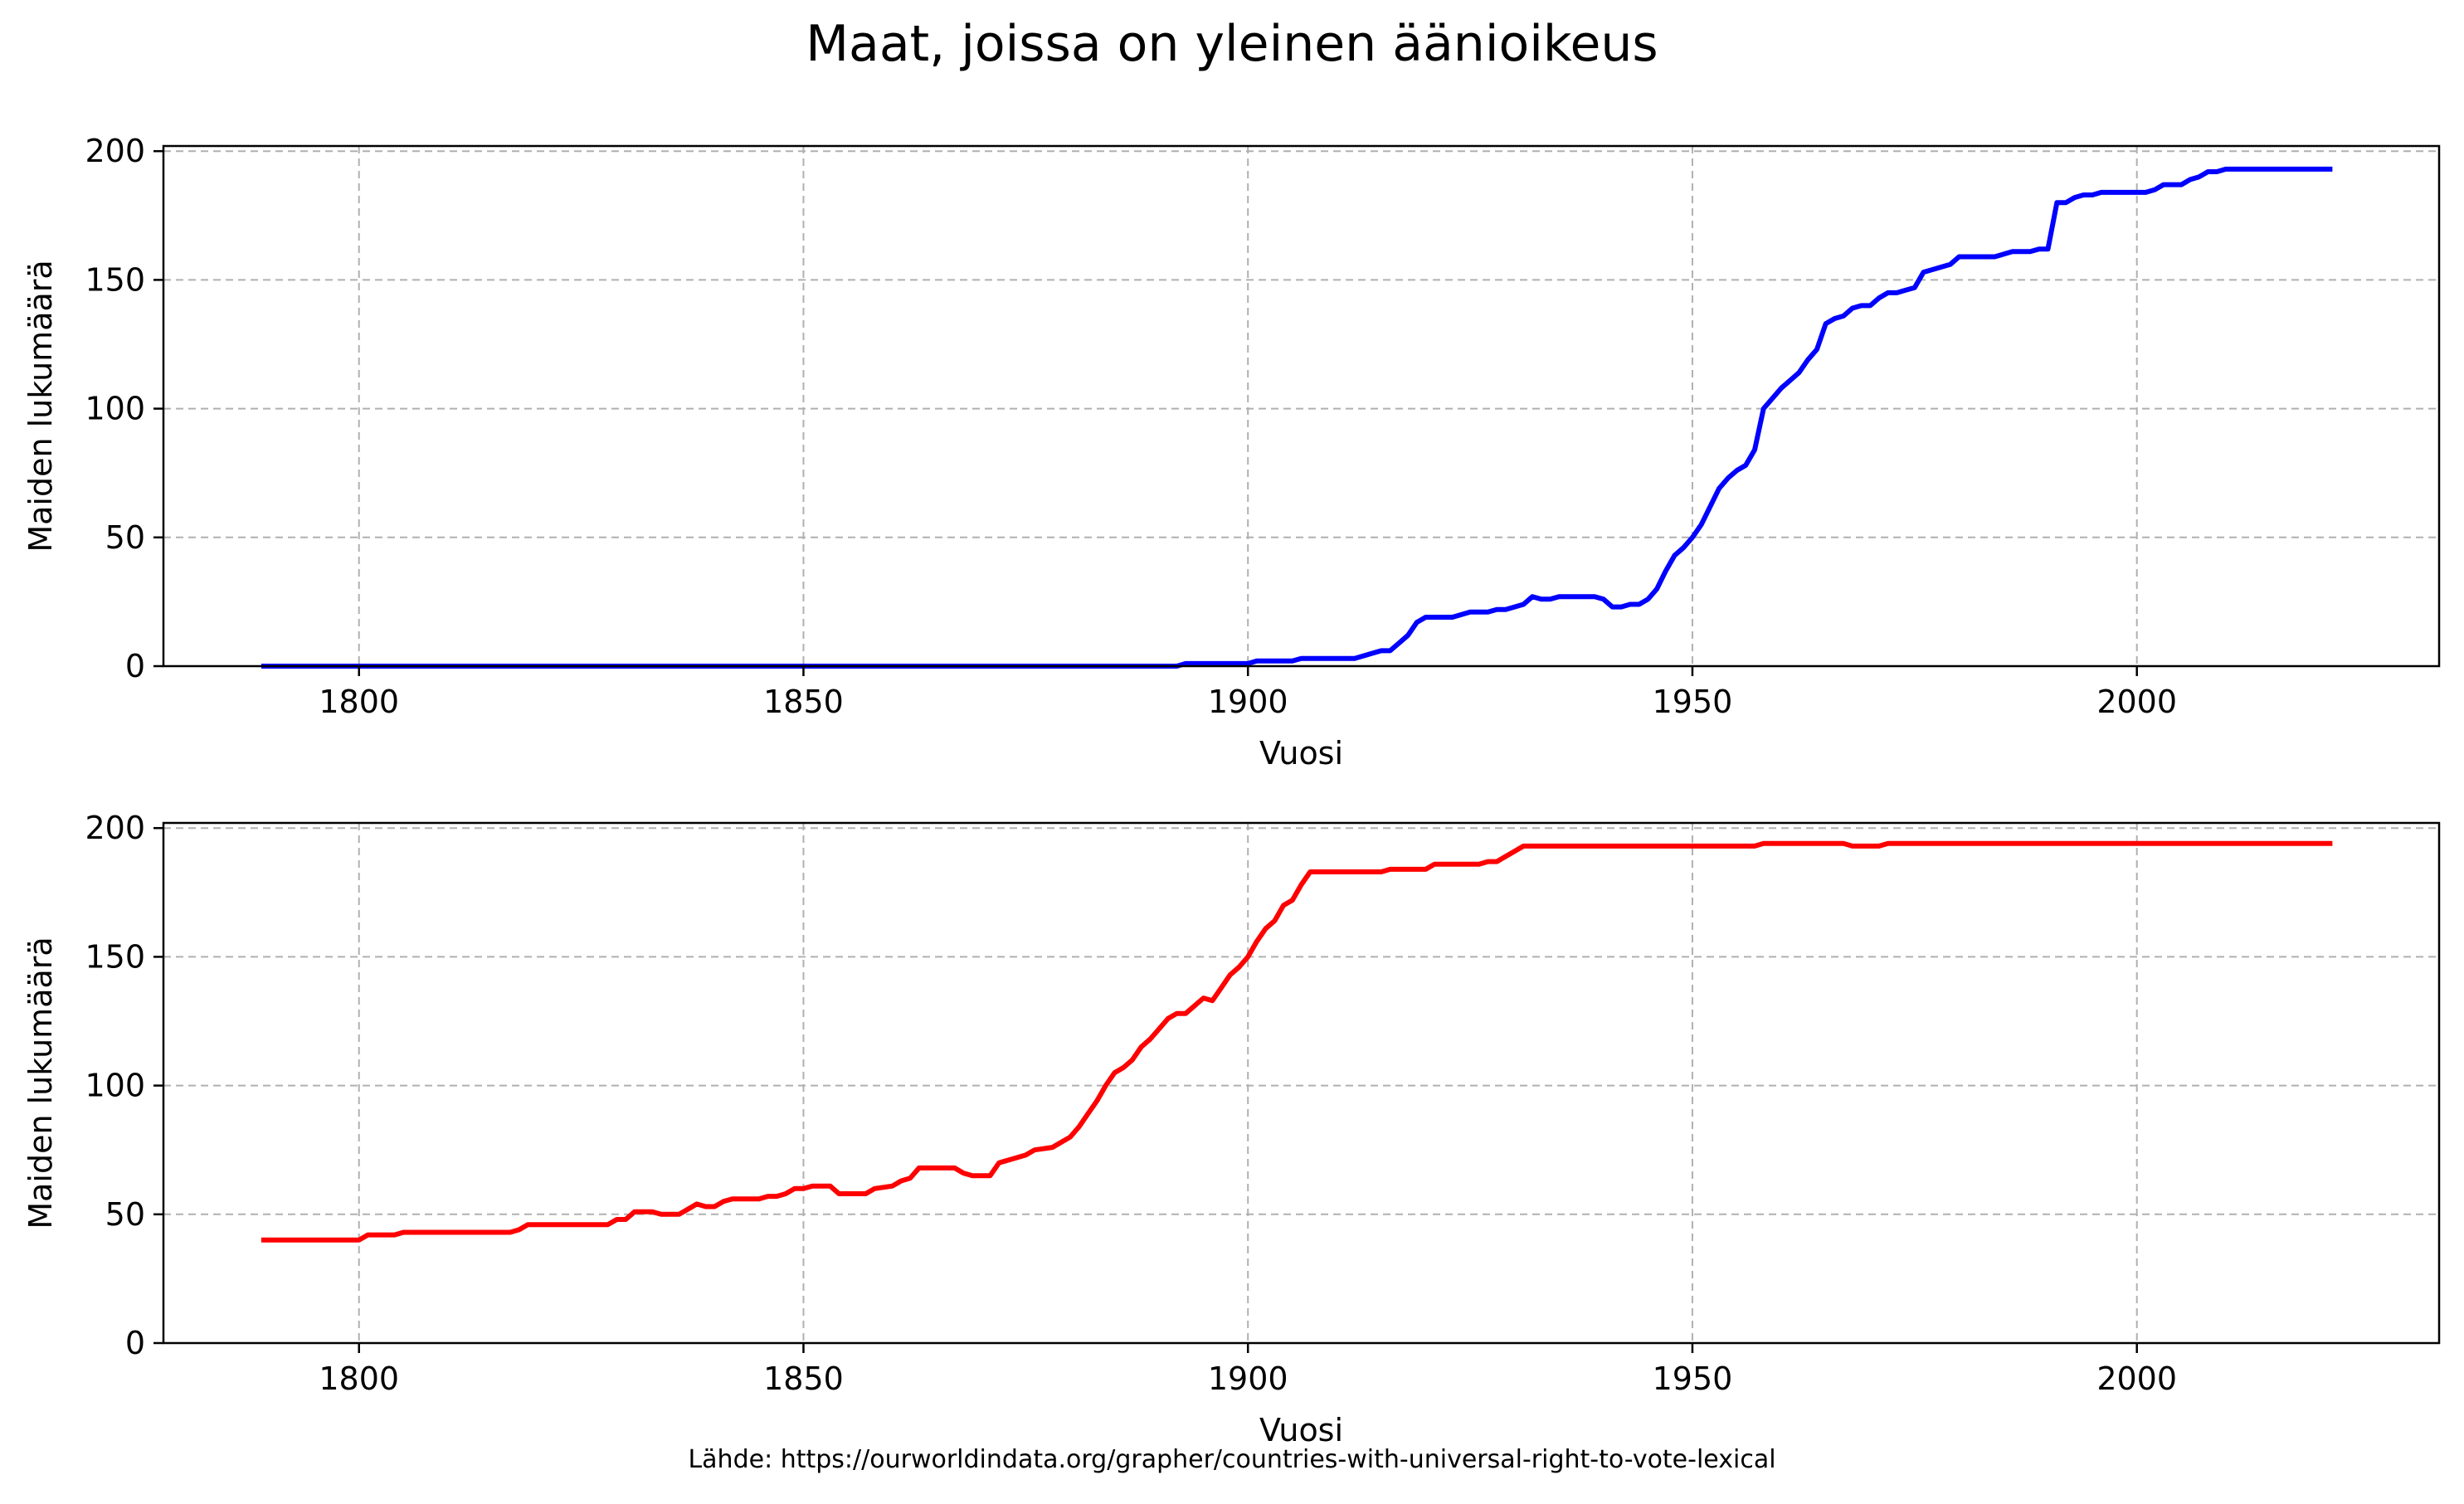 The image size is (2464, 1504). What do you see at coordinates (1693, 1378) in the screenshot?
I see `bottom-x-tick-label-1950: 1950` at bounding box center [1693, 1378].